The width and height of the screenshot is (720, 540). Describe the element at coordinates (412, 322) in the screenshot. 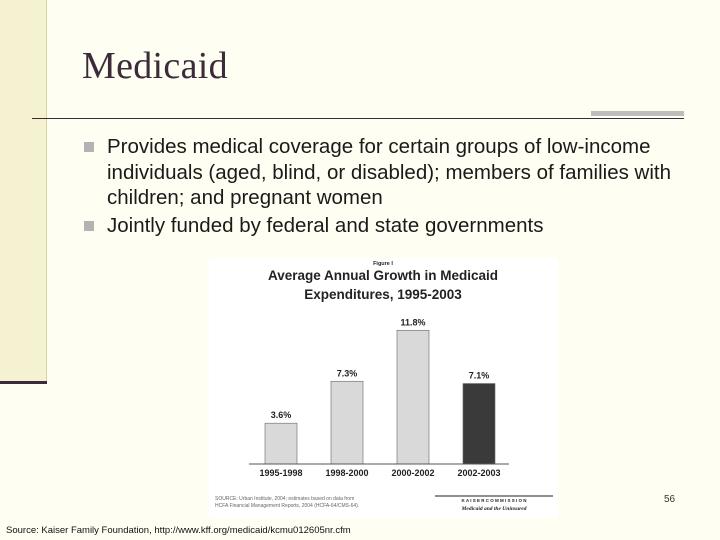

I see `value-label: 11.8%` at that location.